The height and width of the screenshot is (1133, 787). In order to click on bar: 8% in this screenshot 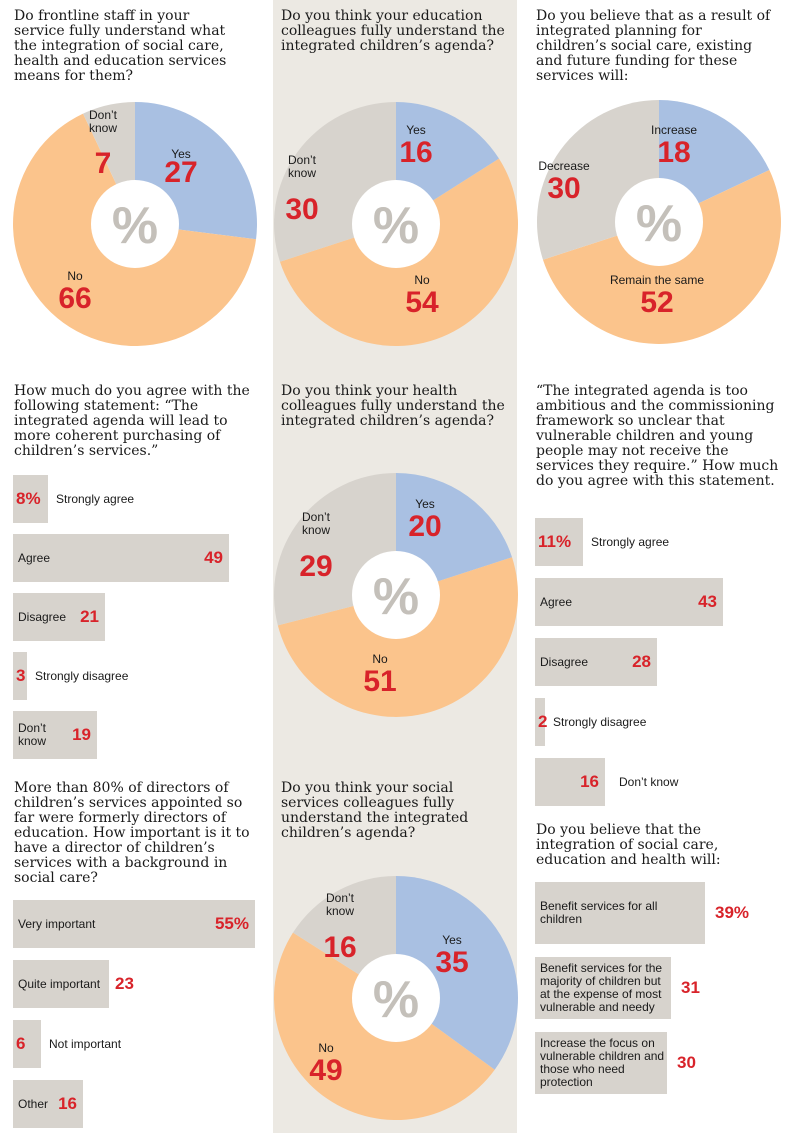, I will do `click(30, 499)`.